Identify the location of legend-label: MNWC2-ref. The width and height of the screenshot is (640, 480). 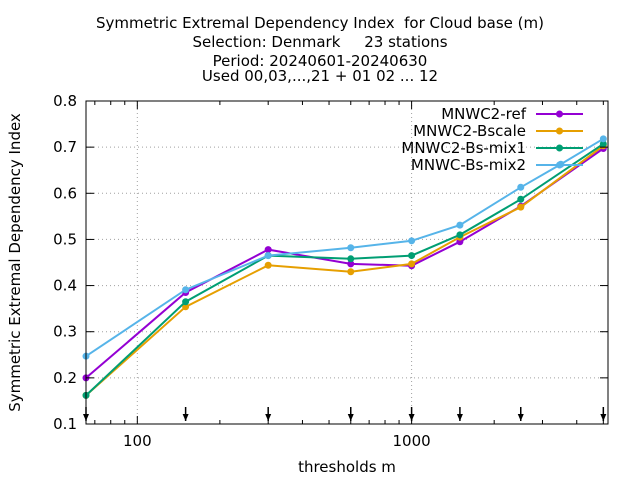
(483, 114).